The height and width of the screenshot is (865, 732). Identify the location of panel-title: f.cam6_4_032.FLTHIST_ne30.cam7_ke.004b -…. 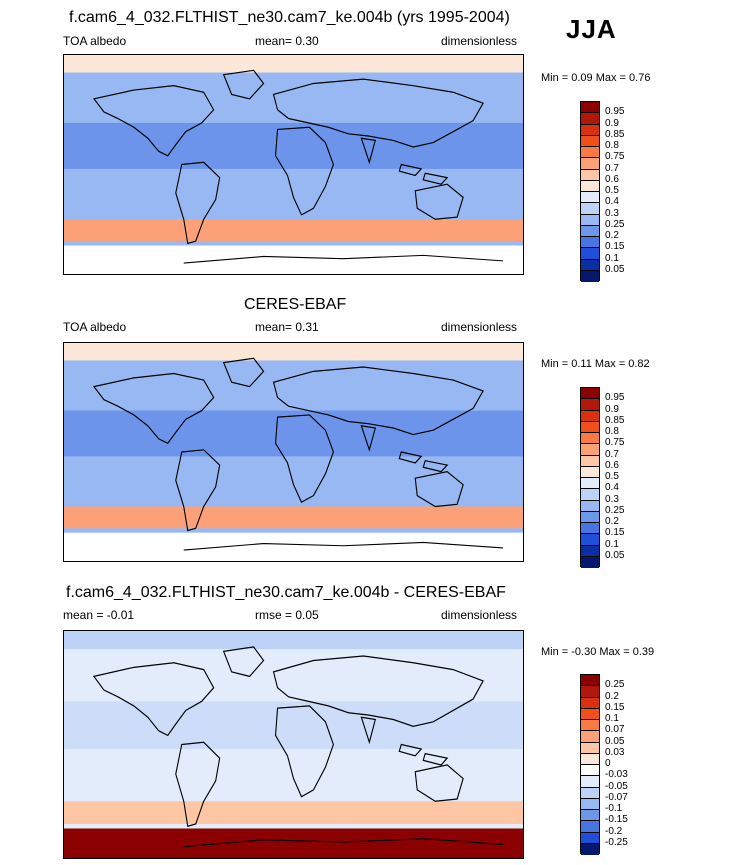
(286, 592).